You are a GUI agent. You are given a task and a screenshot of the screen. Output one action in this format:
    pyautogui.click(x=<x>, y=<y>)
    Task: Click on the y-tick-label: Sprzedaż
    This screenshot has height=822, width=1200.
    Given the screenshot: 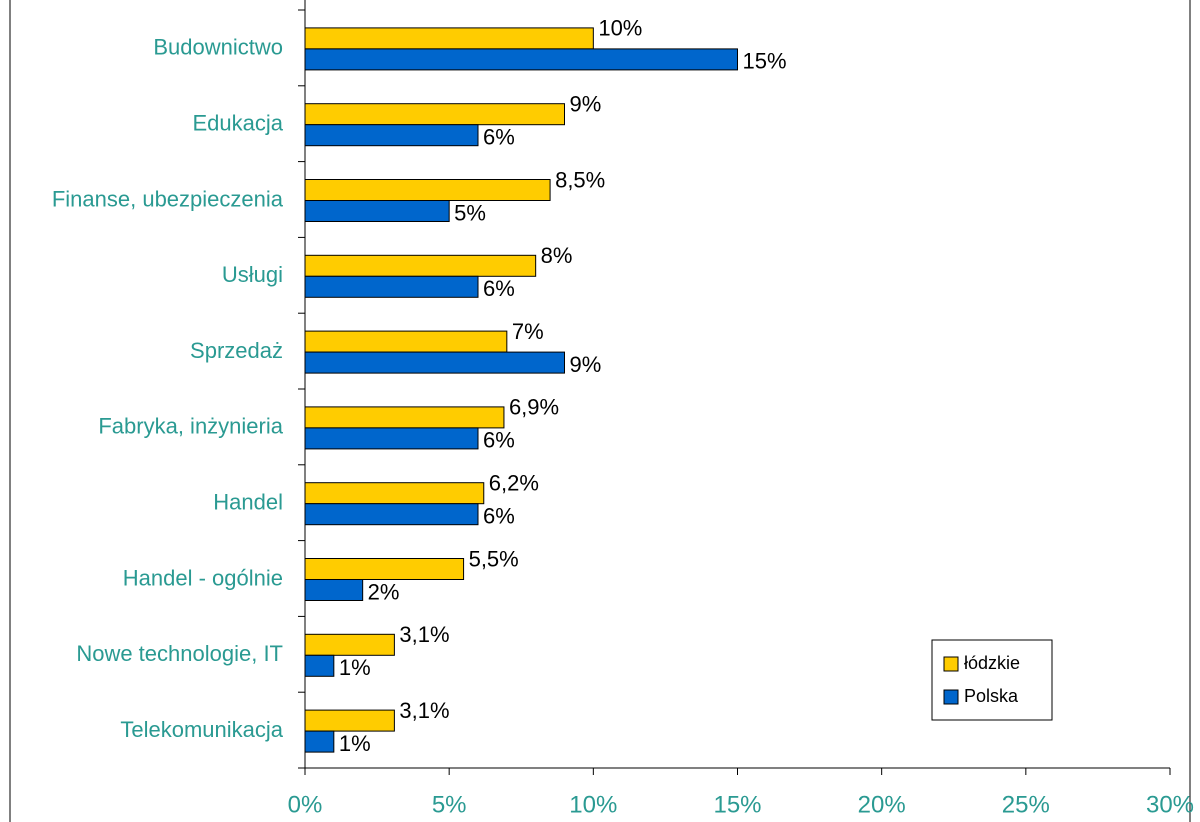 What is the action you would take?
    pyautogui.click(x=236, y=350)
    